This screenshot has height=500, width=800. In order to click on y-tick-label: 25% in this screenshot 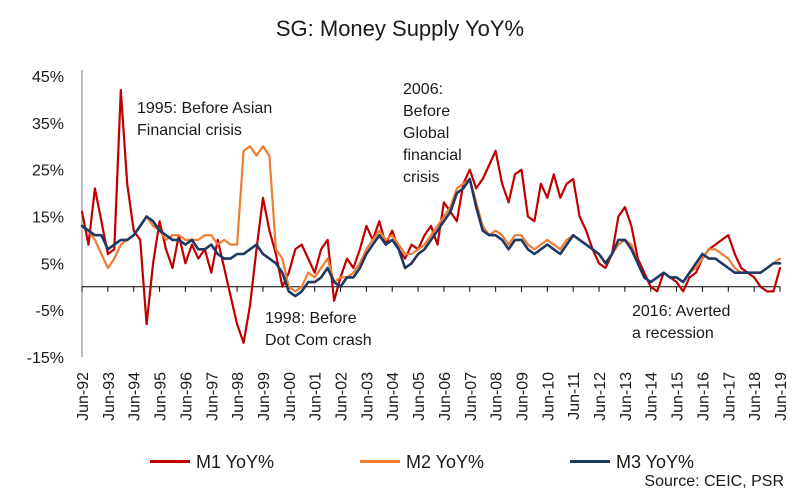, I will do `click(48, 171)`.